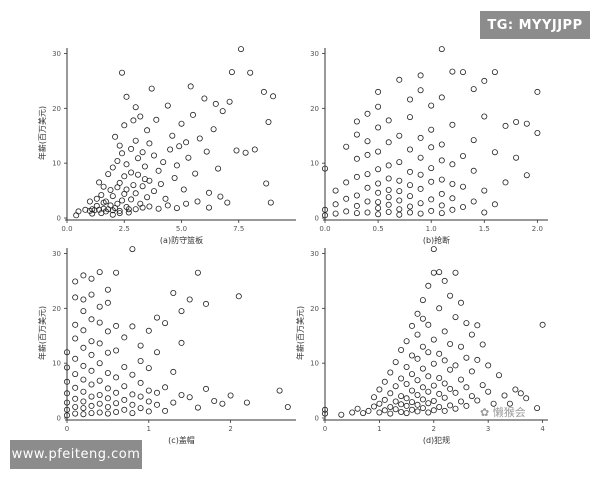  I want to click on y-tick-label: 10, so click(314, 364).